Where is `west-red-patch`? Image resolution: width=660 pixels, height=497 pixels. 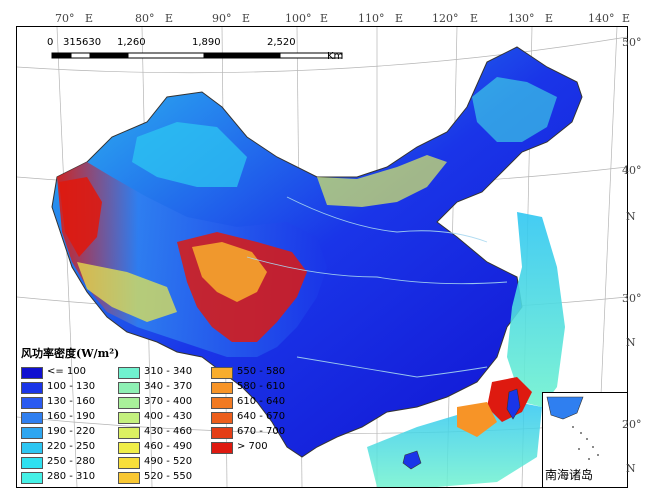 west-red-patch is located at coordinates (80, 217).